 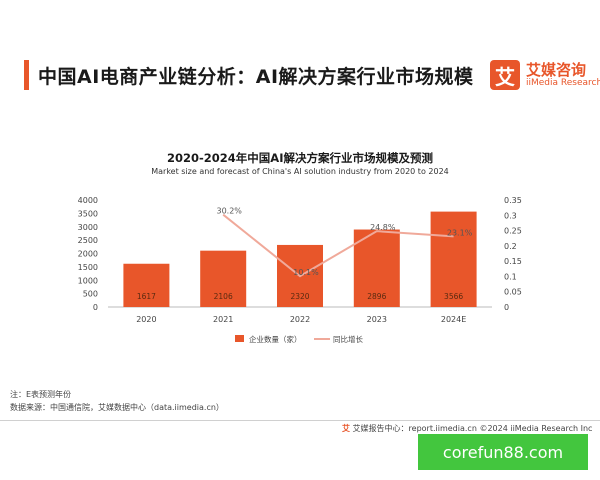 What do you see at coordinates (300, 420) in the screenshot?
I see `footer-divider` at bounding box center [300, 420].